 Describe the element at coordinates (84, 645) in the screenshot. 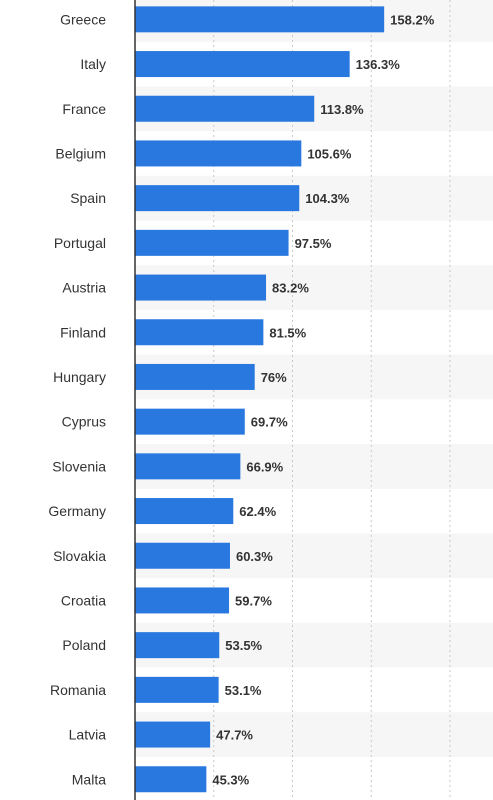

I see `category-label: Poland` at that location.